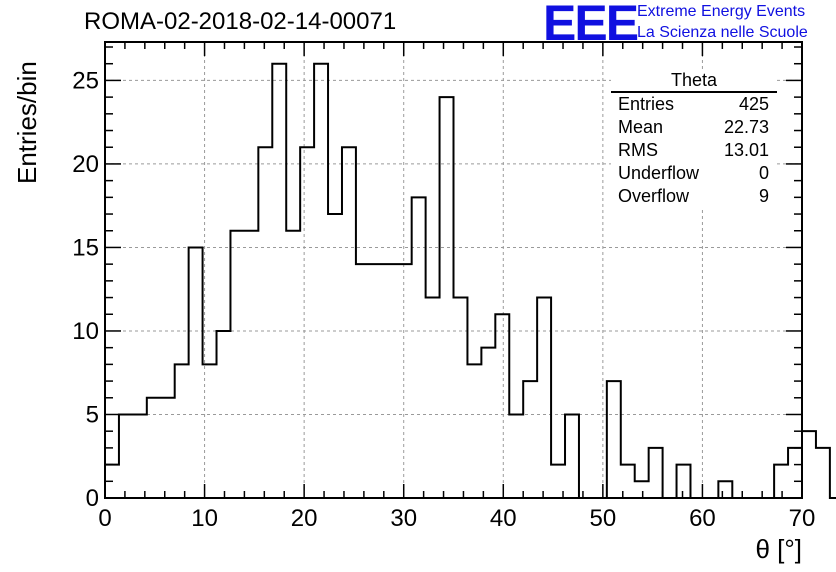 The height and width of the screenshot is (572, 836). I want to click on stats-value: 13.01, so click(746, 150).